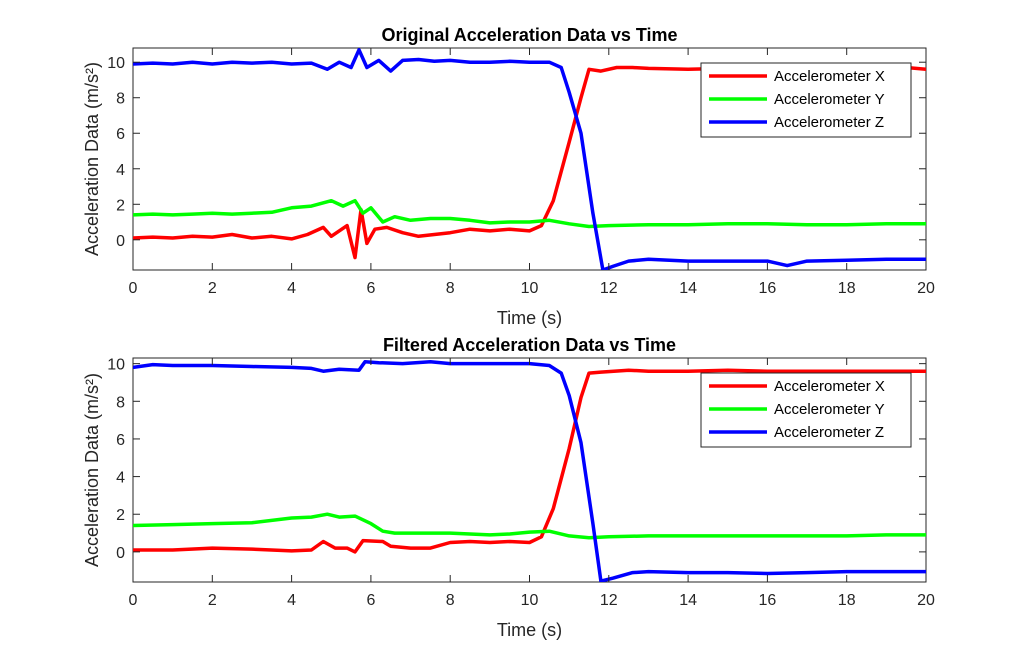  I want to click on chart-title: Filtered Acceleration Data vs Time, so click(529, 345).